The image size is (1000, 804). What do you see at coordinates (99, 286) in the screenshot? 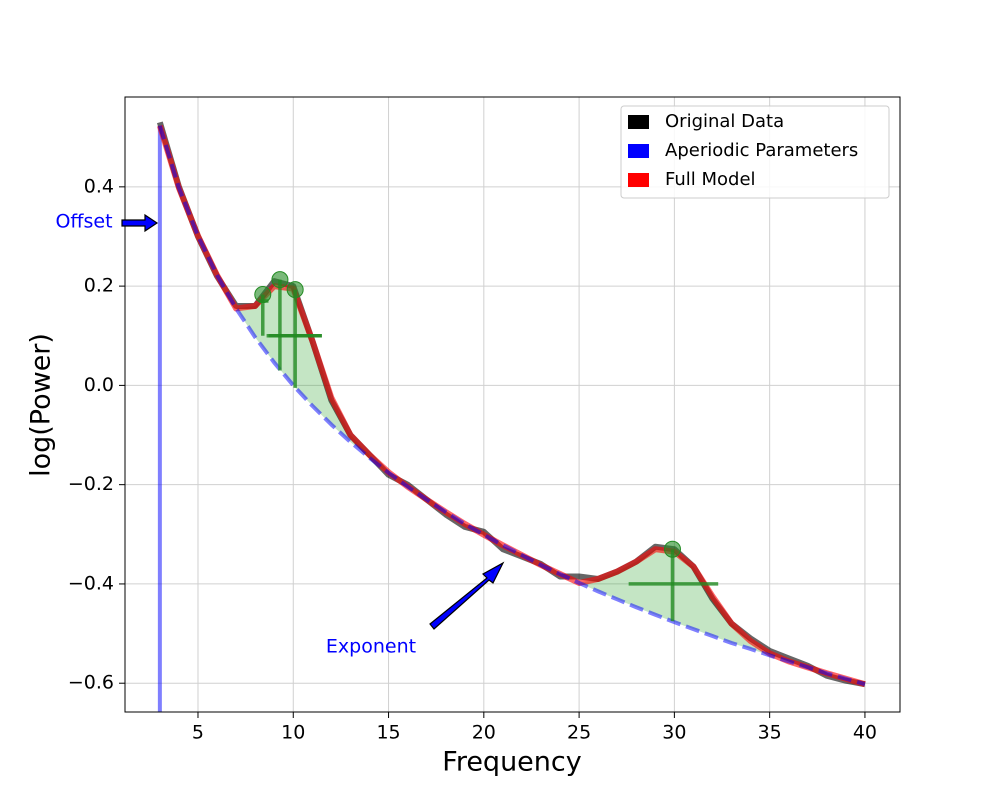
I see `y-tick-label: 0.2` at bounding box center [99, 286].